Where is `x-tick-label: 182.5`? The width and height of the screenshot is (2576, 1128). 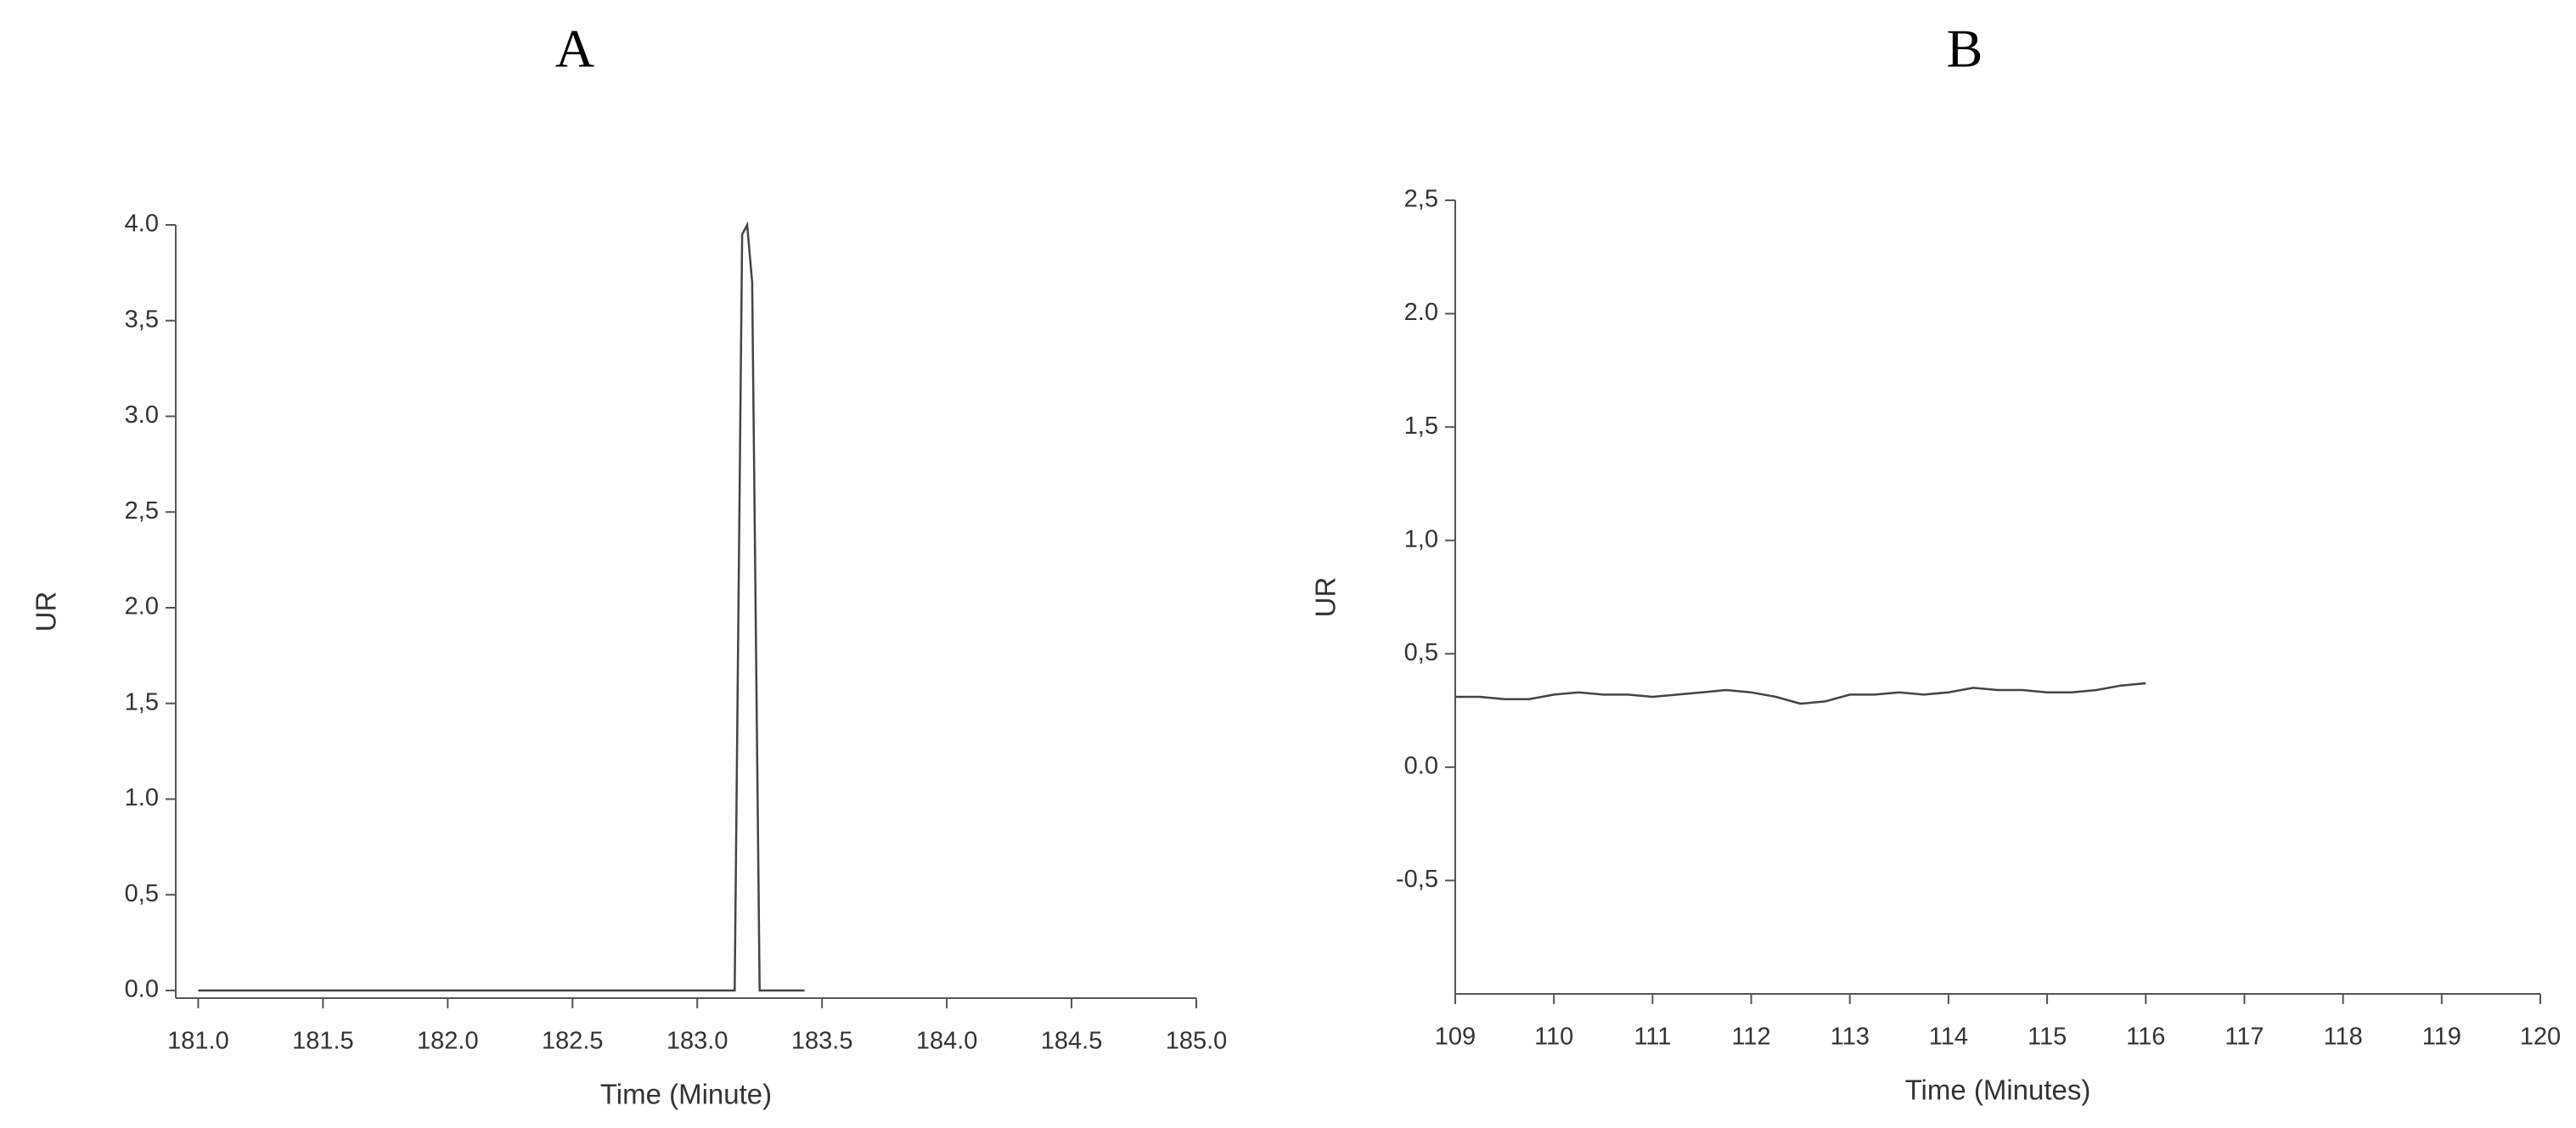 x-tick-label: 182.5 is located at coordinates (573, 1041).